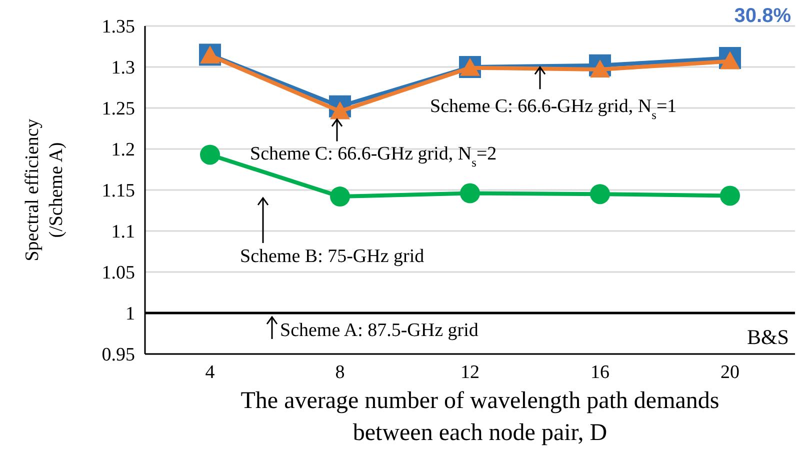 The image size is (803, 462). I want to click on x-tick-label: 8, so click(340, 372).